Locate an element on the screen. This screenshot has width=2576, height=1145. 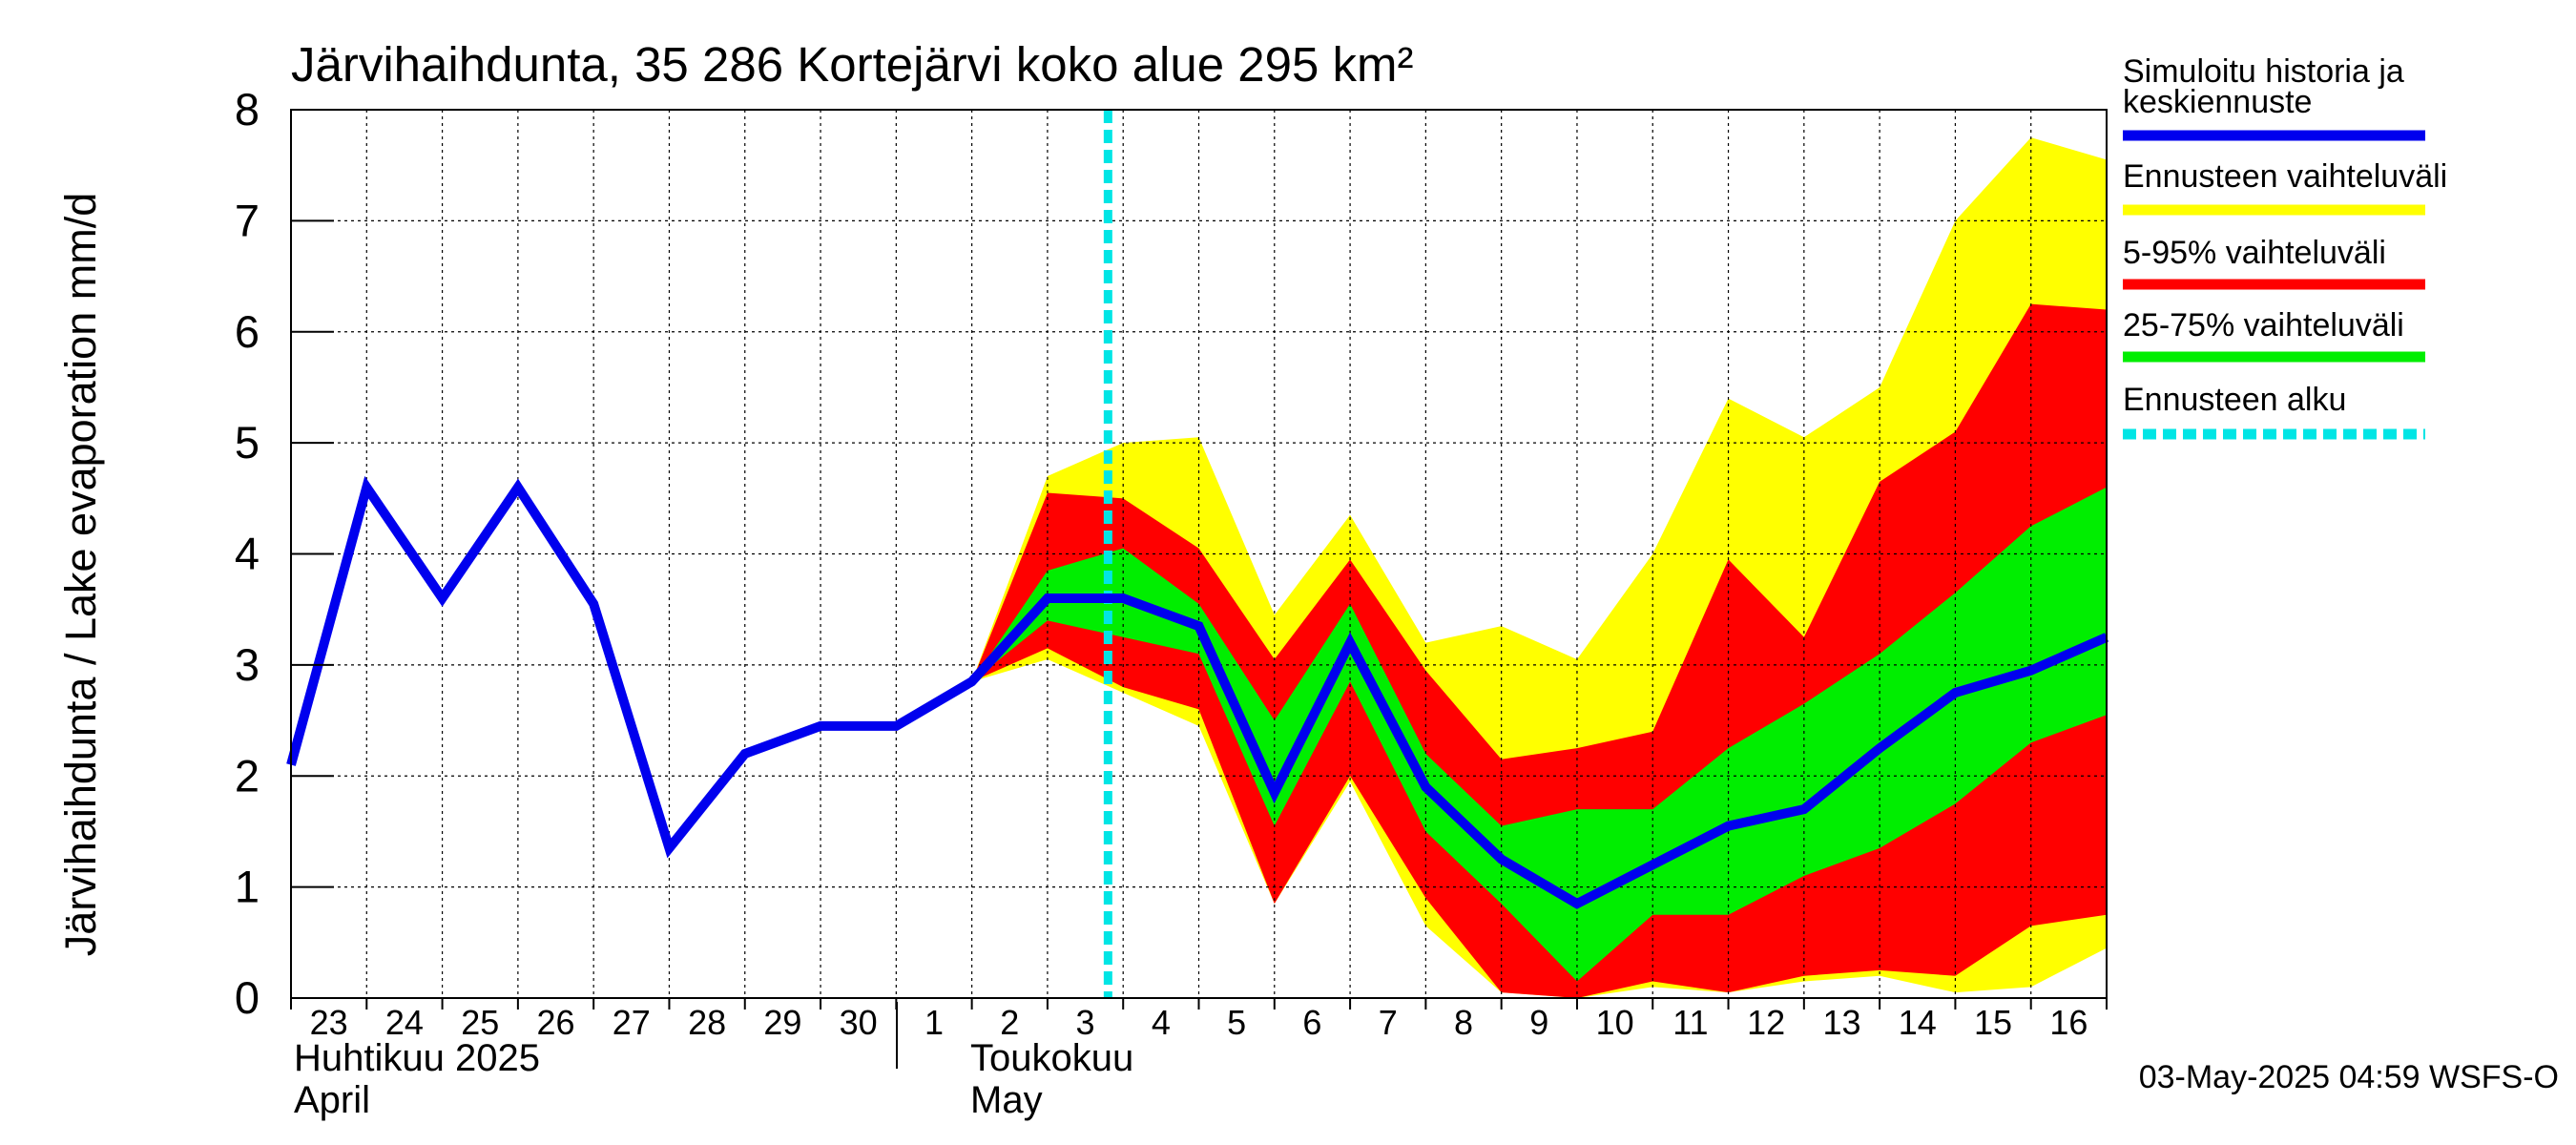
x-tick-label: 24 is located at coordinates (404, 1022).